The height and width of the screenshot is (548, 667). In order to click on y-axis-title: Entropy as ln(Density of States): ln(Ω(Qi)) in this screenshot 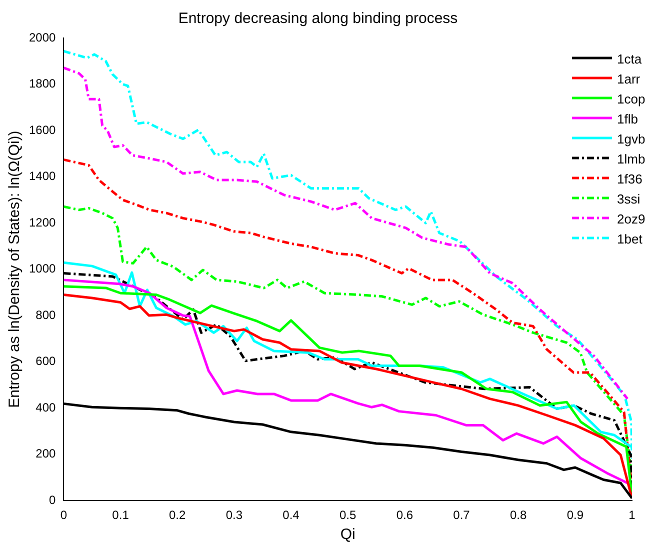, I will do `click(15, 269)`.